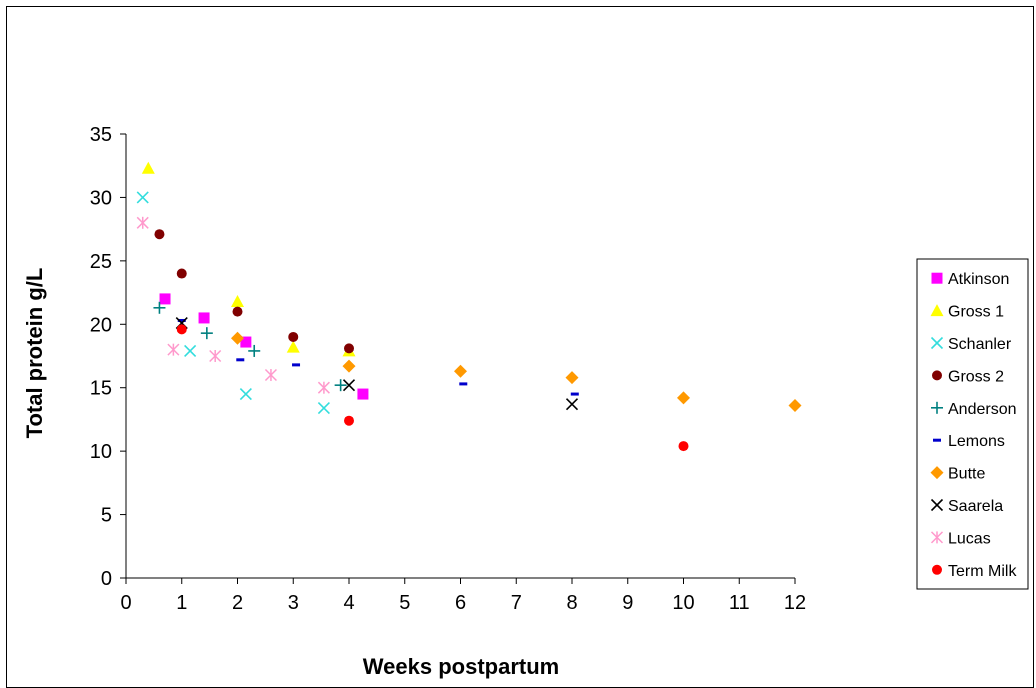 The height and width of the screenshot is (688, 1036). I want to click on legend-marker-butte, so click(937, 473).